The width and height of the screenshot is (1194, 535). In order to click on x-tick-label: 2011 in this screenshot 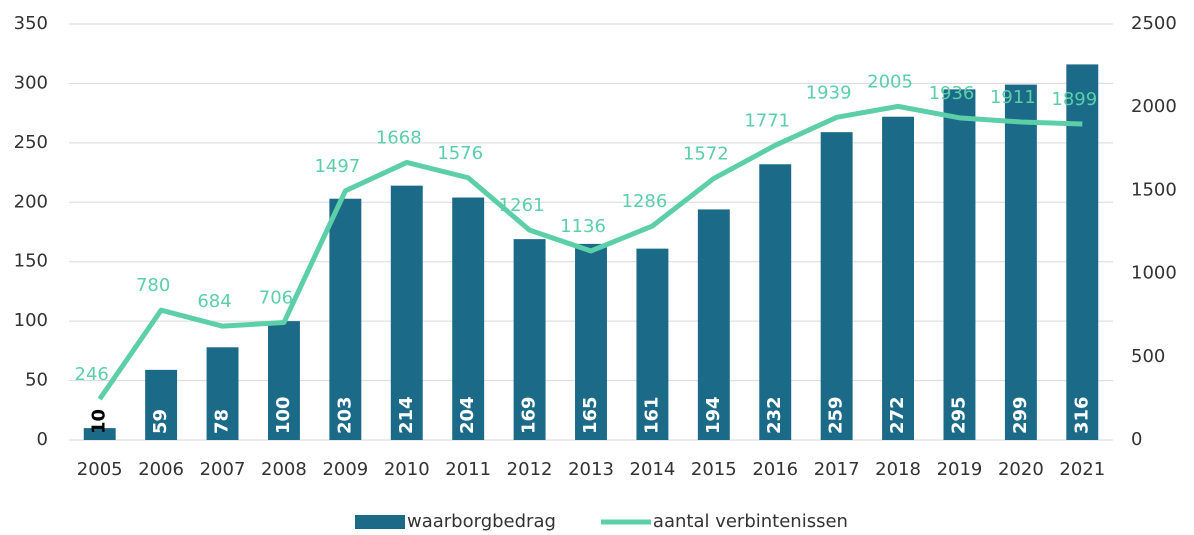, I will do `click(468, 469)`.